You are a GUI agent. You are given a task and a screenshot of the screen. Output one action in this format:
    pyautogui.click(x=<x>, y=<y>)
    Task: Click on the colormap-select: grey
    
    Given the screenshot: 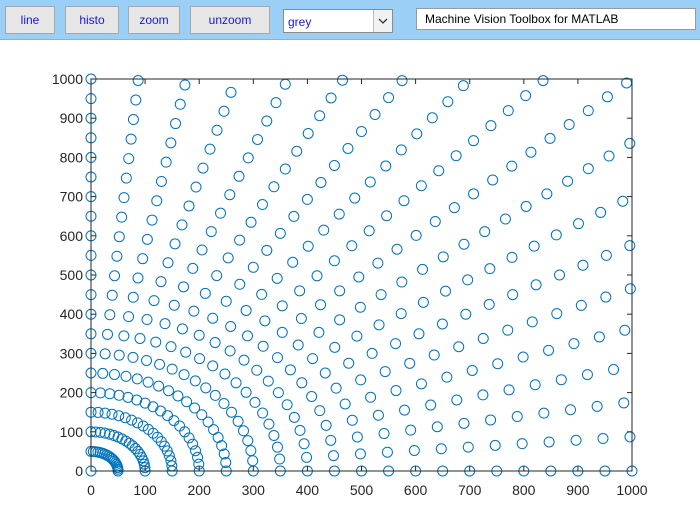 What is the action you would take?
    pyautogui.click(x=338, y=21)
    